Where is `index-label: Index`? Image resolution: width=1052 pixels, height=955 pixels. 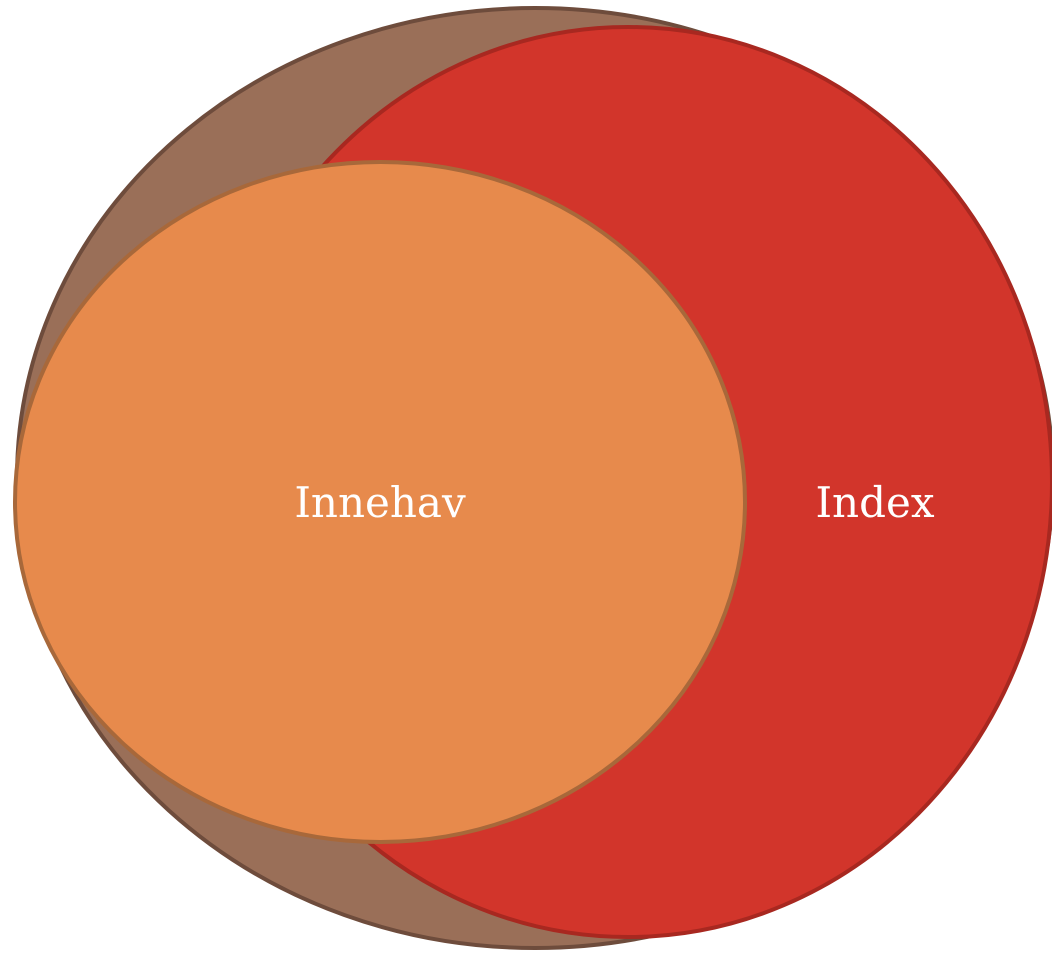 index-label: Index is located at coordinates (874, 502).